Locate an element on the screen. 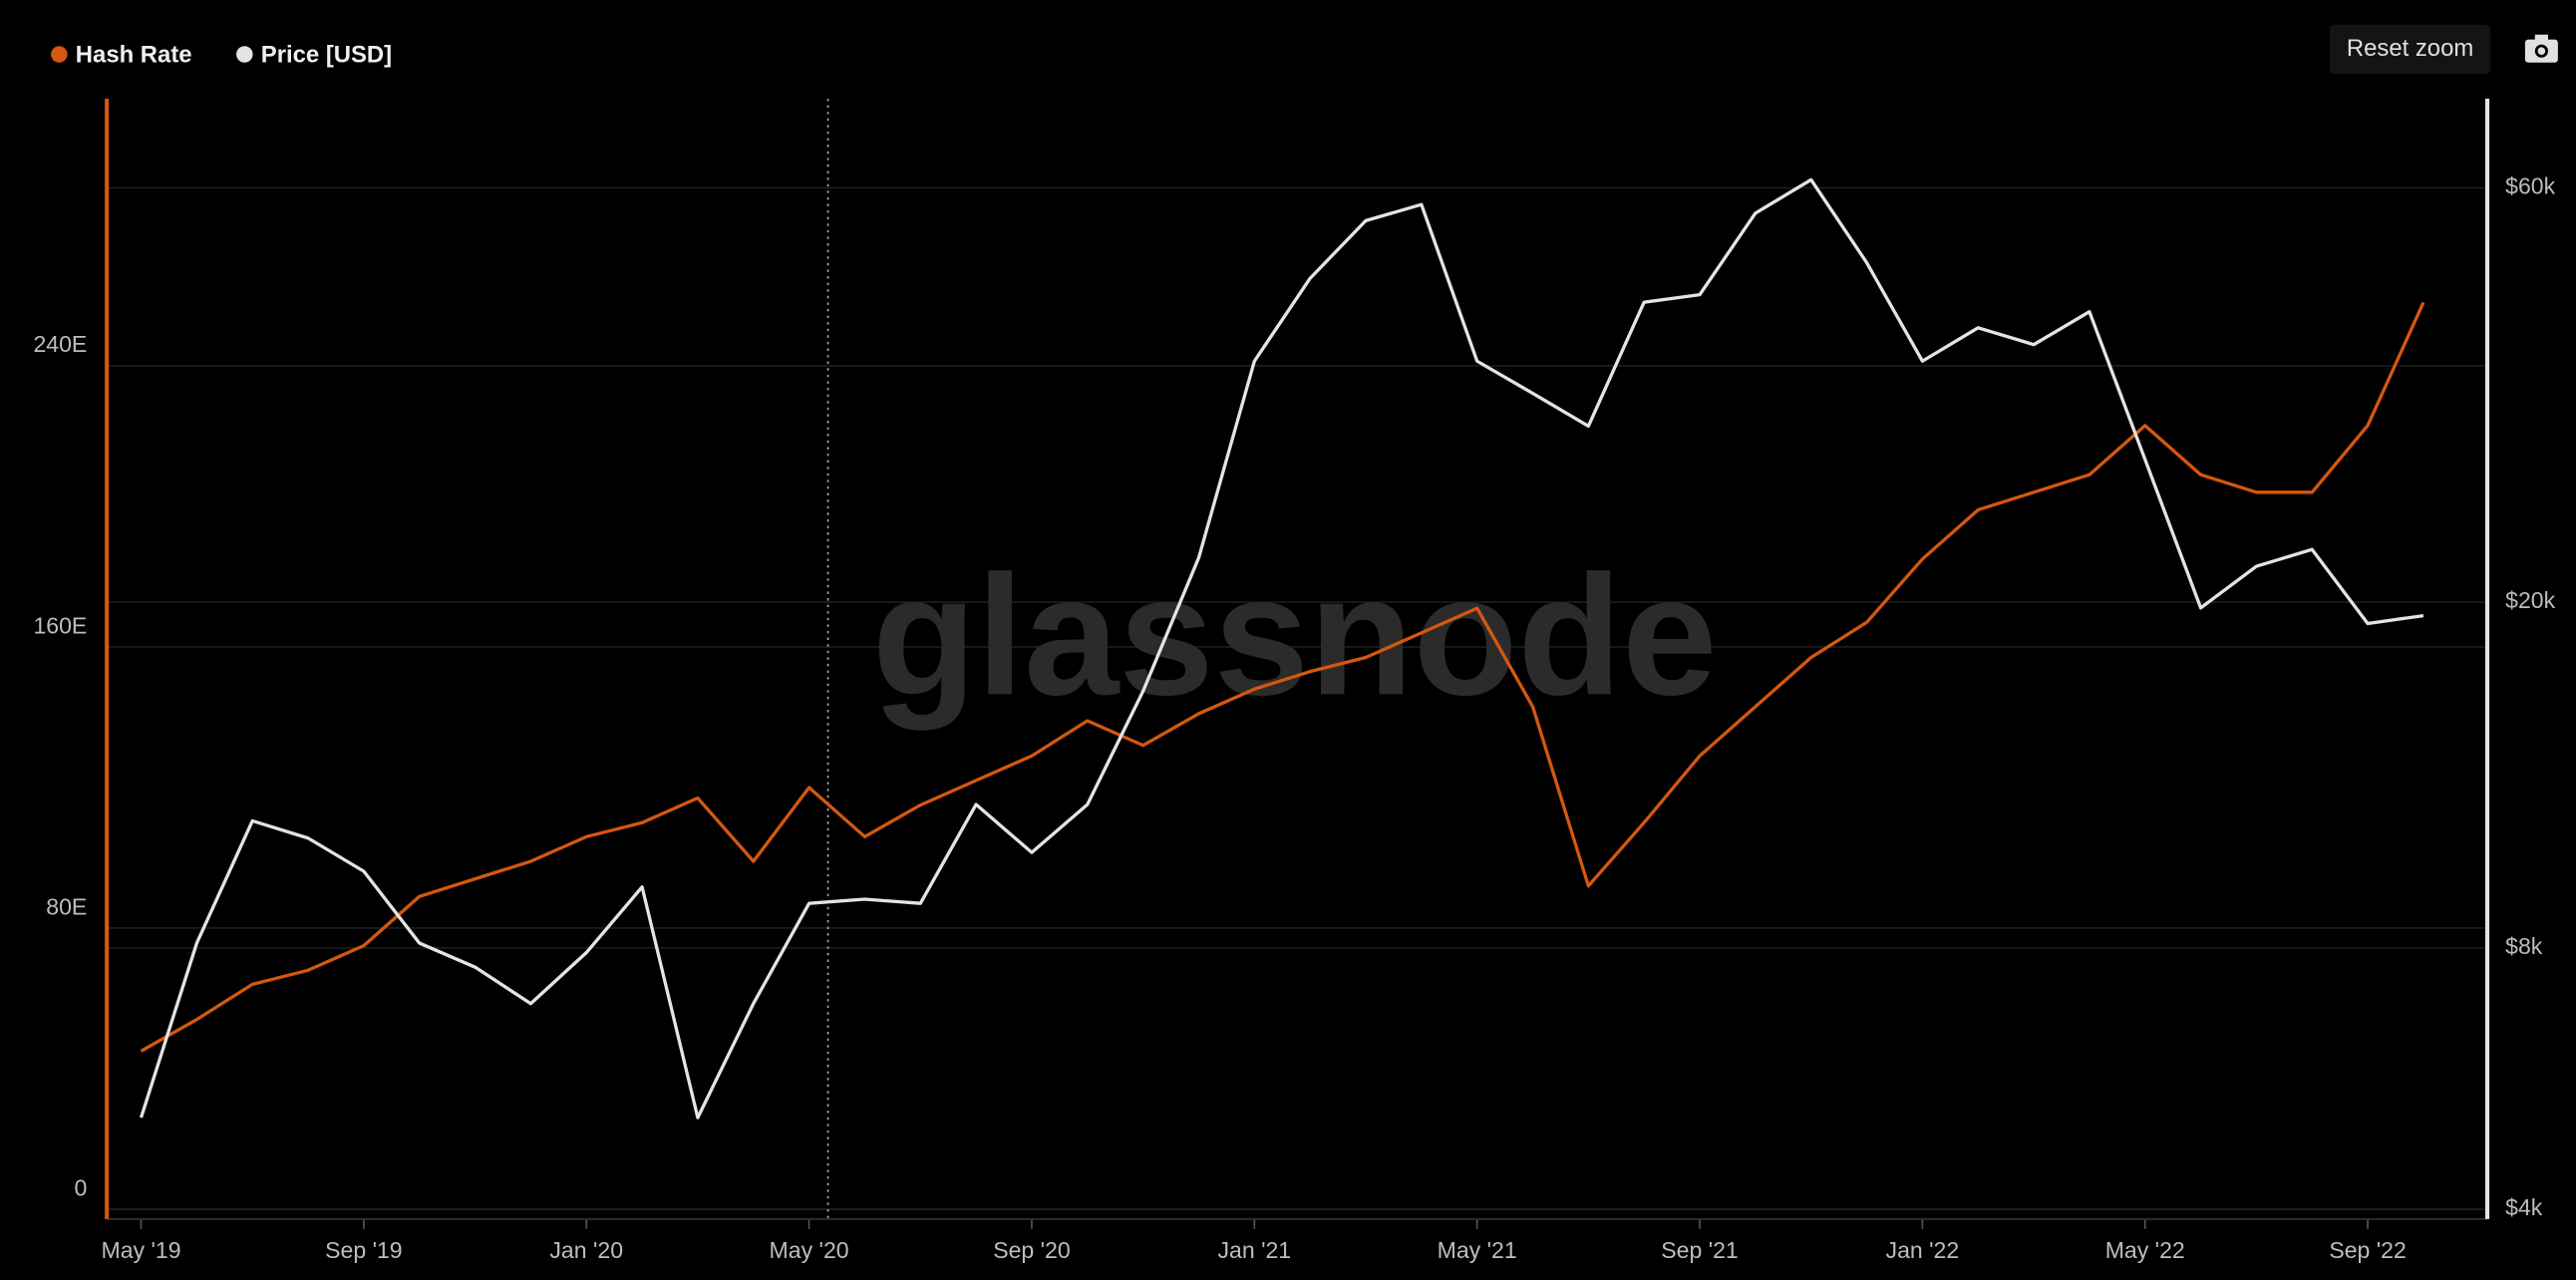  reset-zoom-label: Reset zoom is located at coordinates (2410, 49).